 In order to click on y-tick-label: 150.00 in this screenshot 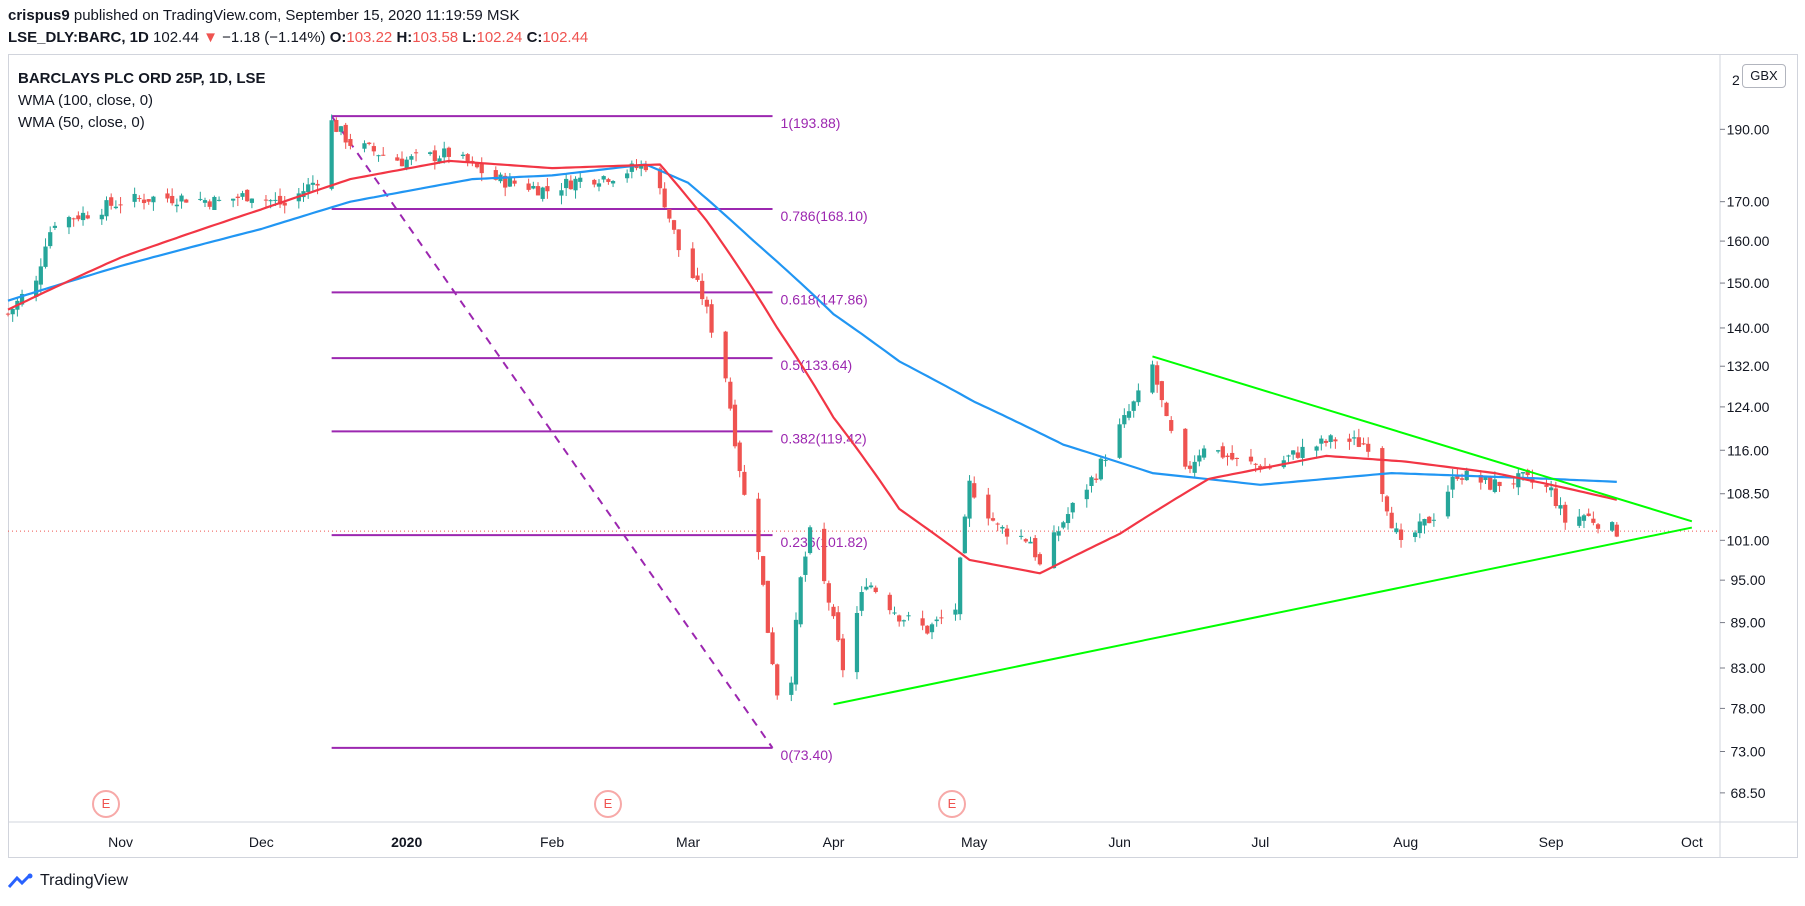, I will do `click(1748, 283)`.